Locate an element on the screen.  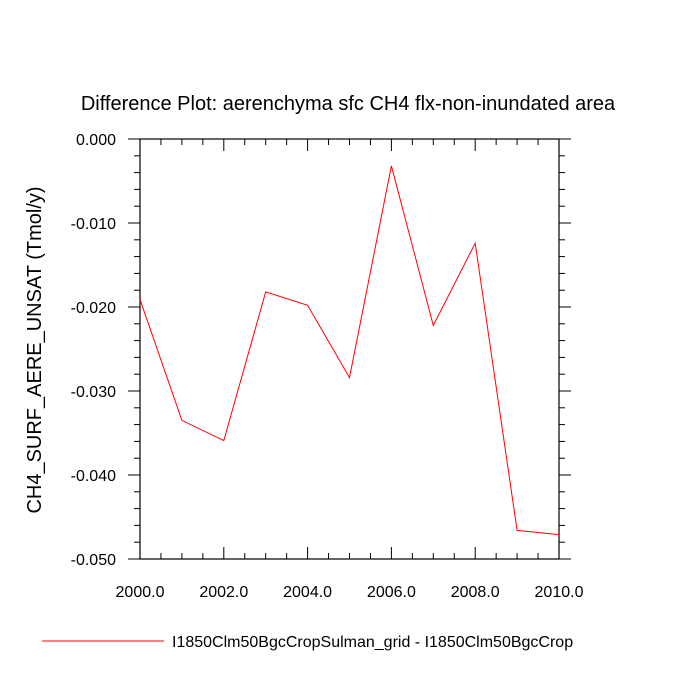
y-tick-label: 0.000 is located at coordinates (96, 140).